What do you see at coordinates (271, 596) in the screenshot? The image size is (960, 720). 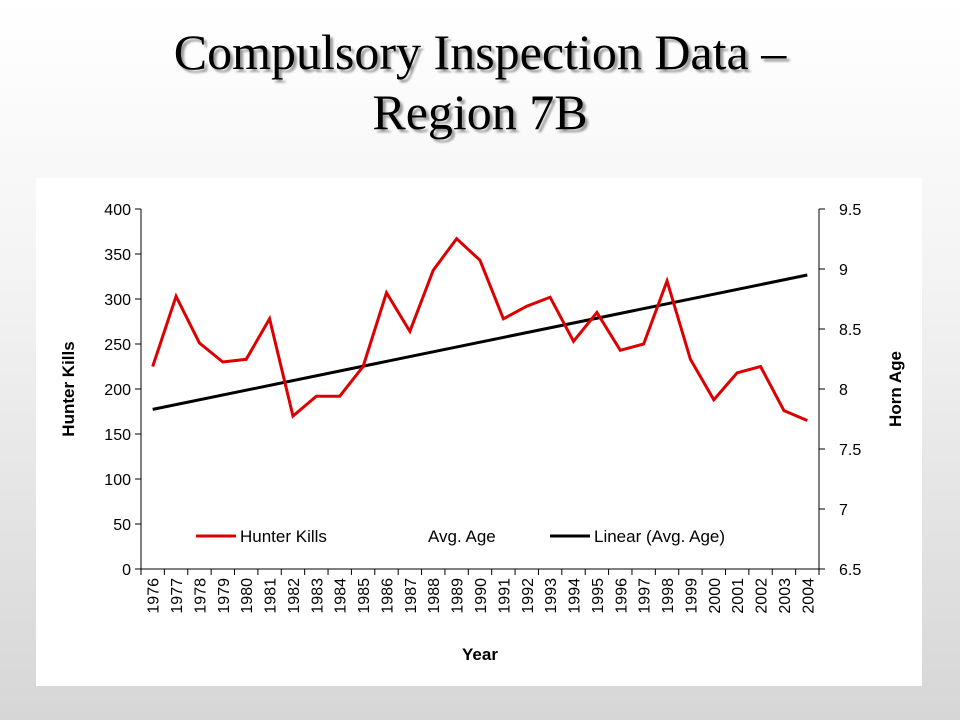 I see `x-tick-label: 1981` at bounding box center [271, 596].